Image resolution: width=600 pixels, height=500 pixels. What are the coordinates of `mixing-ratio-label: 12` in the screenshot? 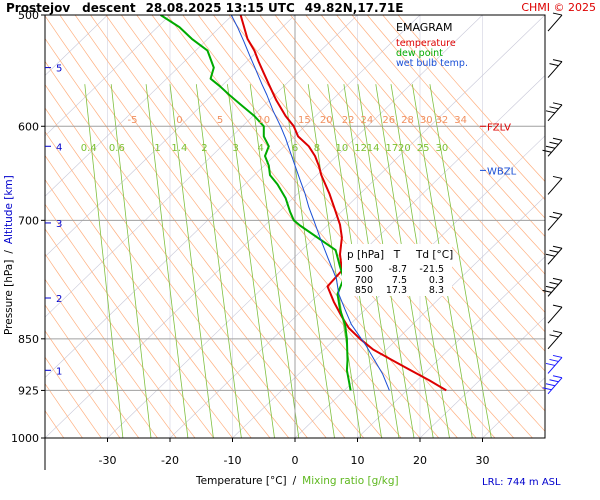 It's located at (360, 148).